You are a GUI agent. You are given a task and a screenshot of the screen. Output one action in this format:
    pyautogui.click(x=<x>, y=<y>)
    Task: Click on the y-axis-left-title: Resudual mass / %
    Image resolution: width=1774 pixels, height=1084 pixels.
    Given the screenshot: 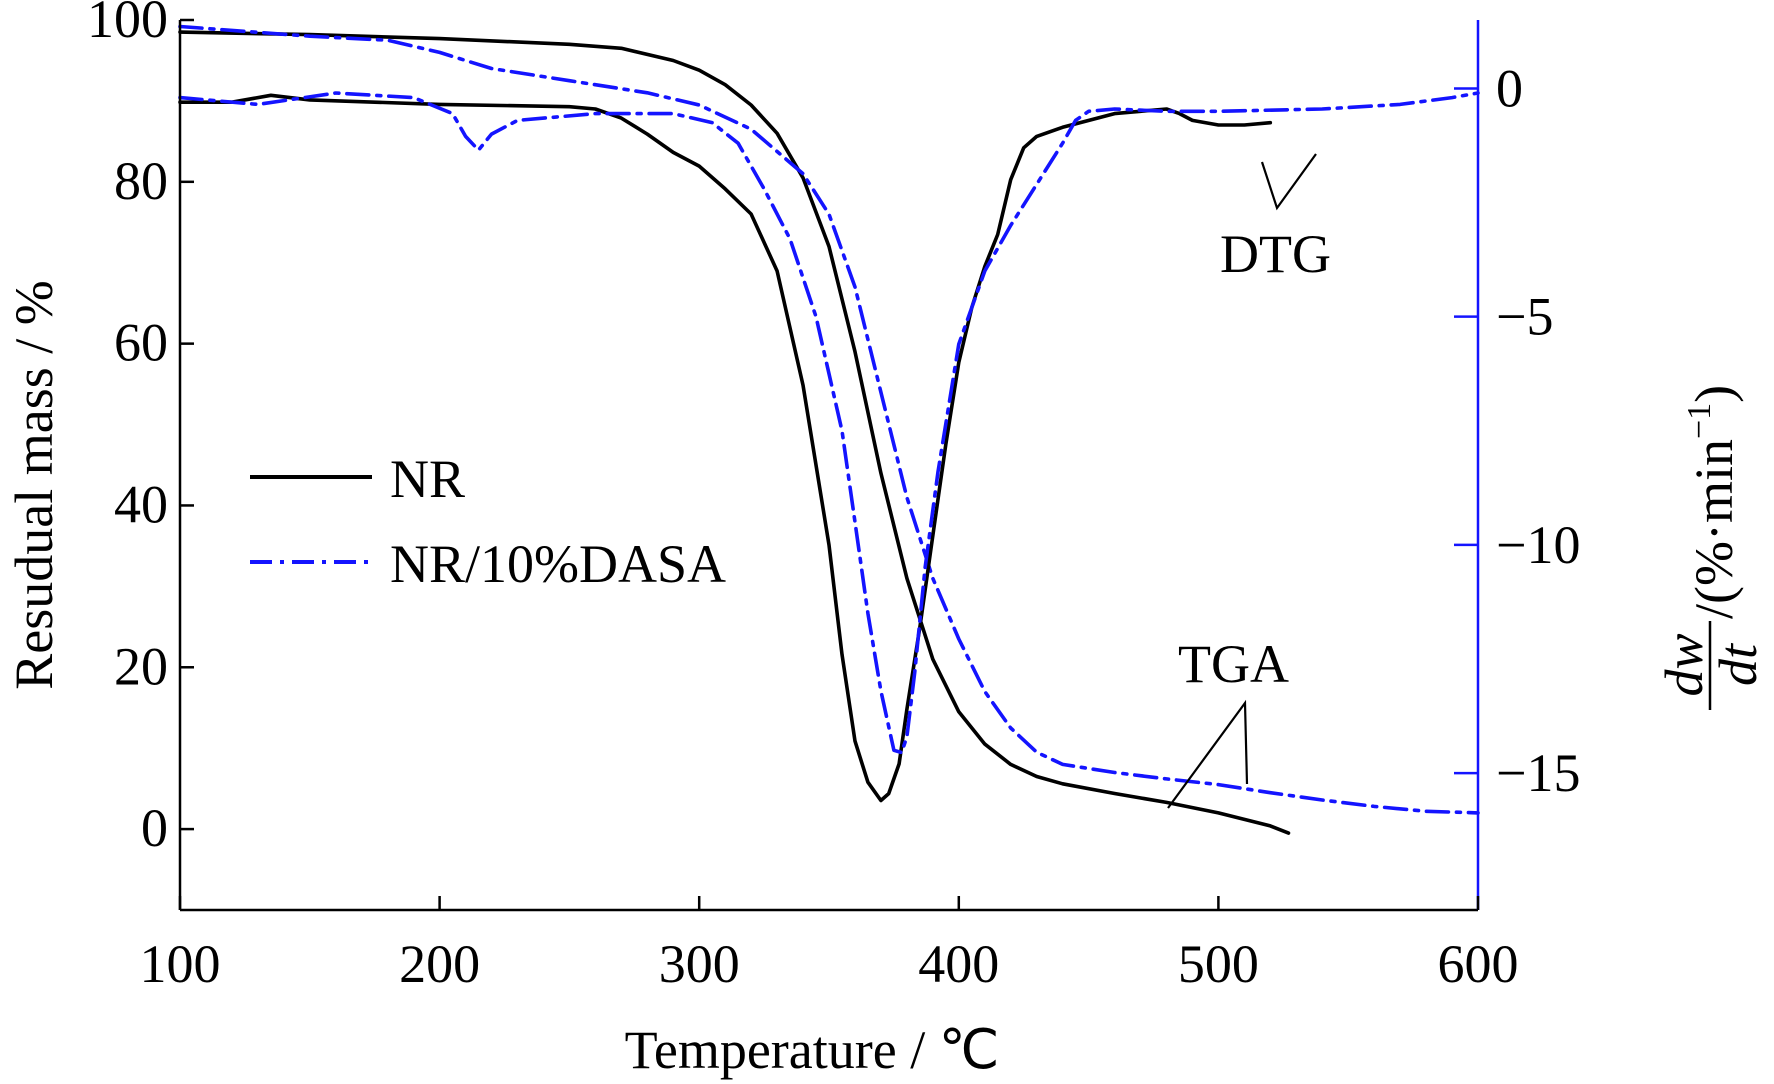 What is the action you would take?
    pyautogui.click(x=34, y=484)
    